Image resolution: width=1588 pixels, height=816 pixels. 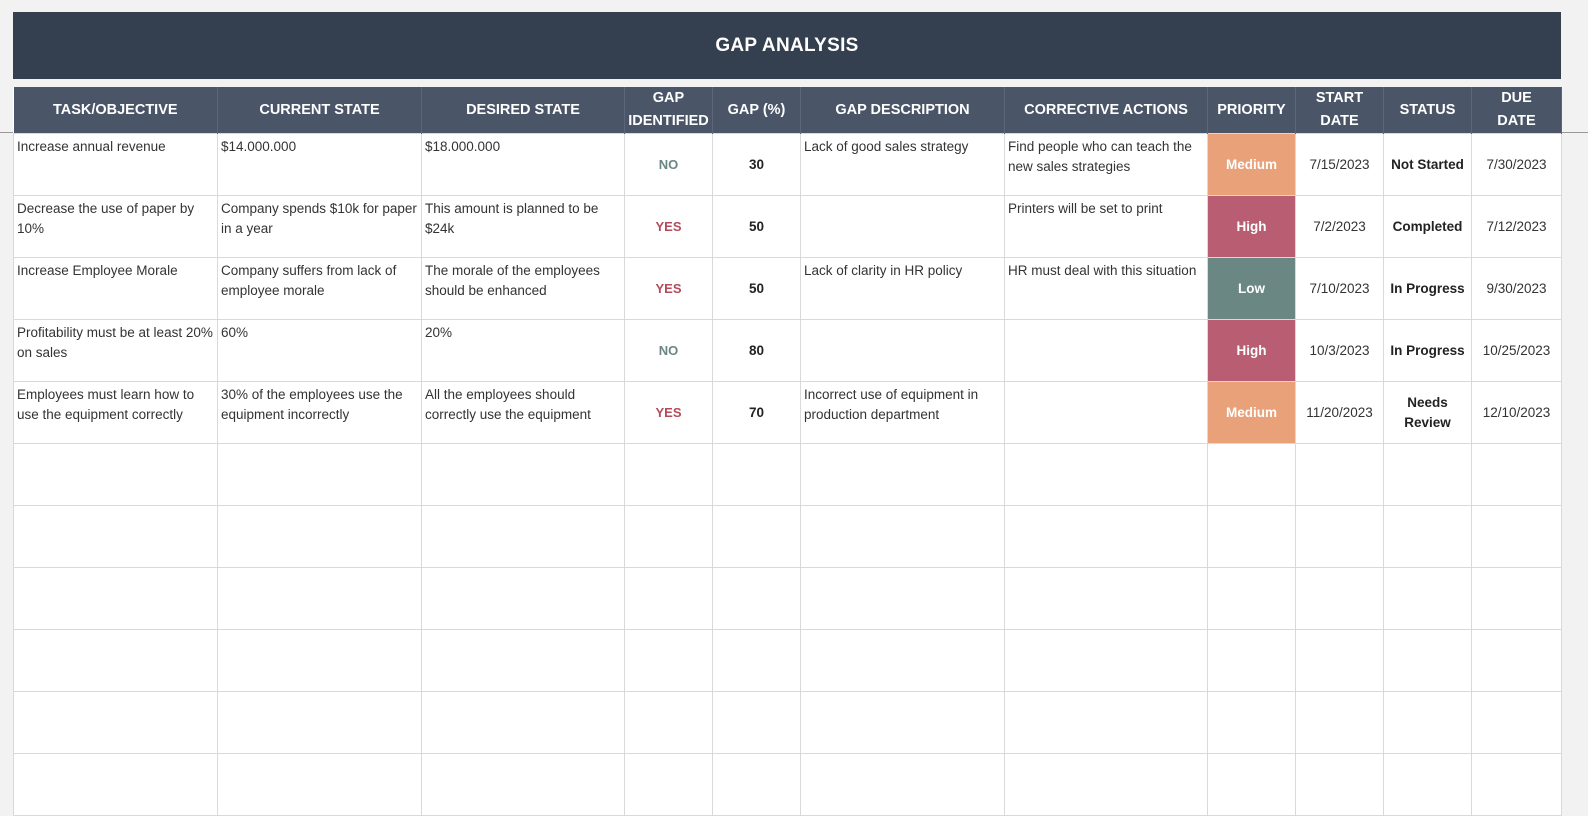 What do you see at coordinates (115, 226) in the screenshot?
I see `cell-task: Decrease the use of paper by 10%` at bounding box center [115, 226].